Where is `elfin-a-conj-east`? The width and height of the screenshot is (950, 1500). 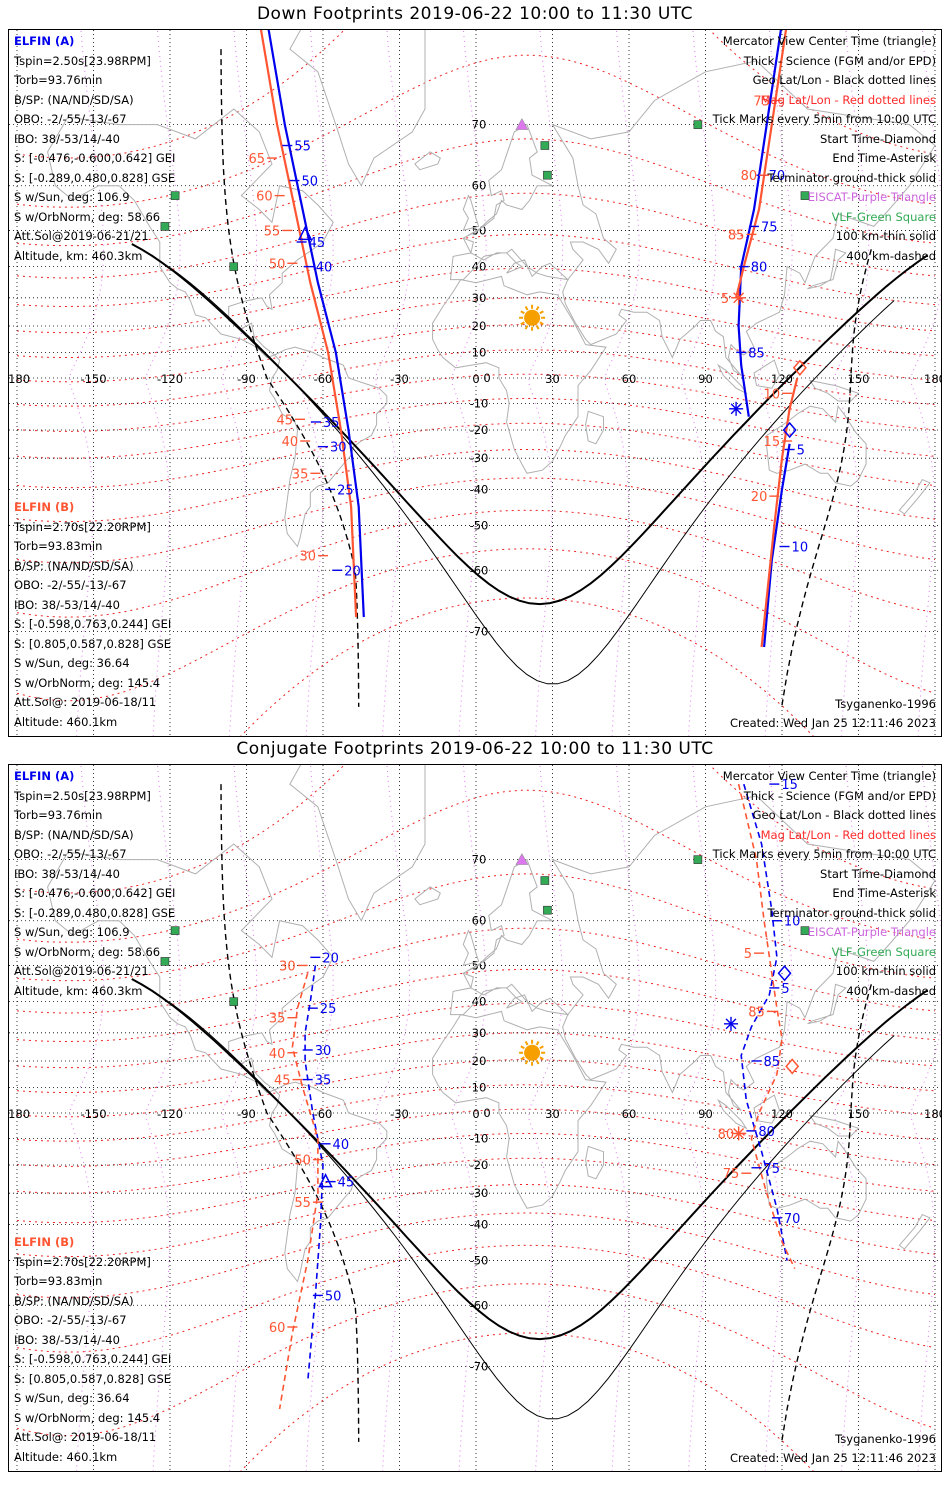 elfin-a-conj-east is located at coordinates (764, 1022).